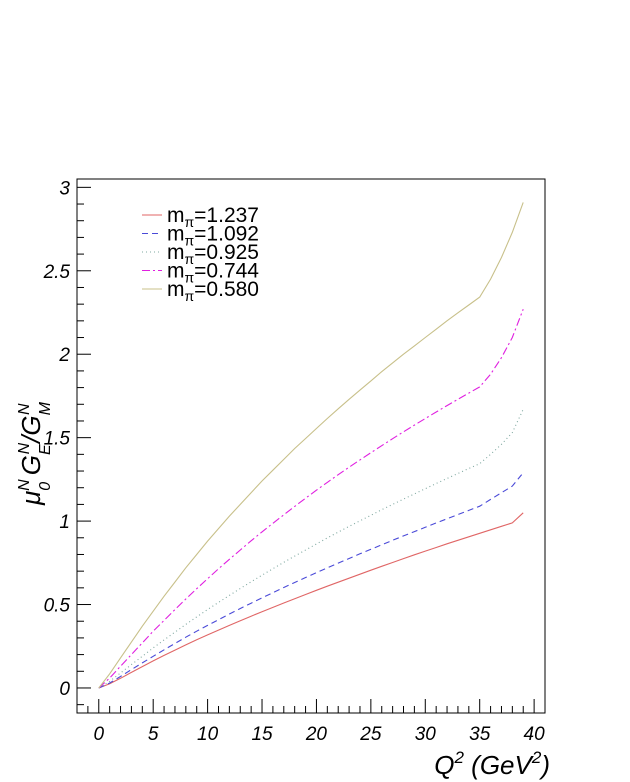  Describe the element at coordinates (213, 236) in the screenshot. I see `legend-label: mπ=1.092` at that location.